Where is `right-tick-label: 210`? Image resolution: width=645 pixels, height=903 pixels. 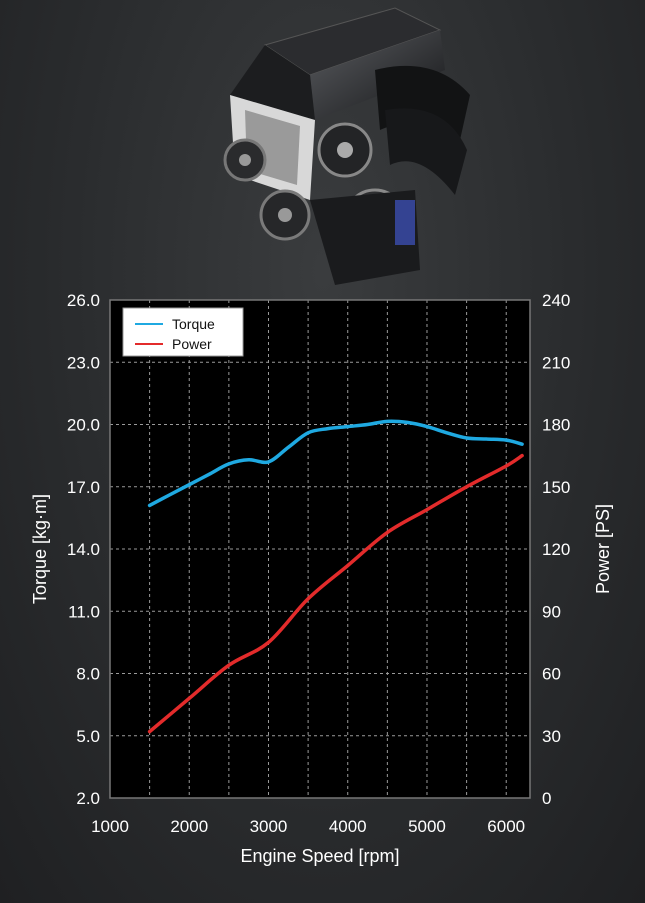 right-tick-label: 210 is located at coordinates (556, 362).